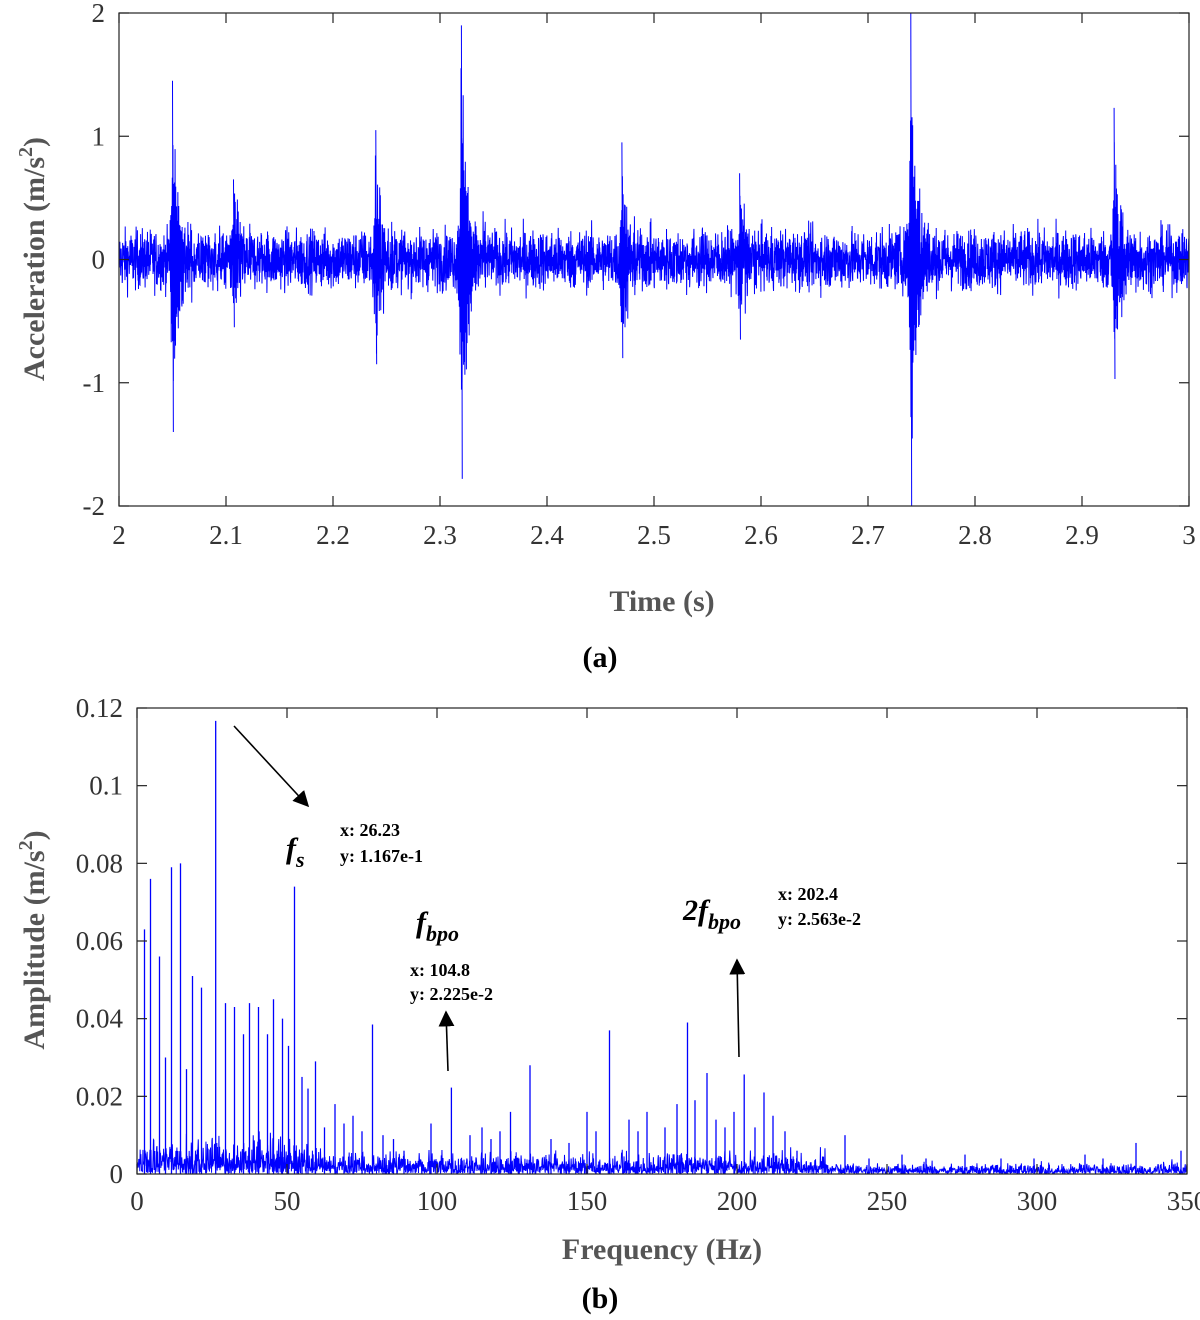 The width and height of the screenshot is (1200, 1320). Describe the element at coordinates (547, 535) in the screenshot. I see `panel-a-x-tick-label: 2.4` at that location.